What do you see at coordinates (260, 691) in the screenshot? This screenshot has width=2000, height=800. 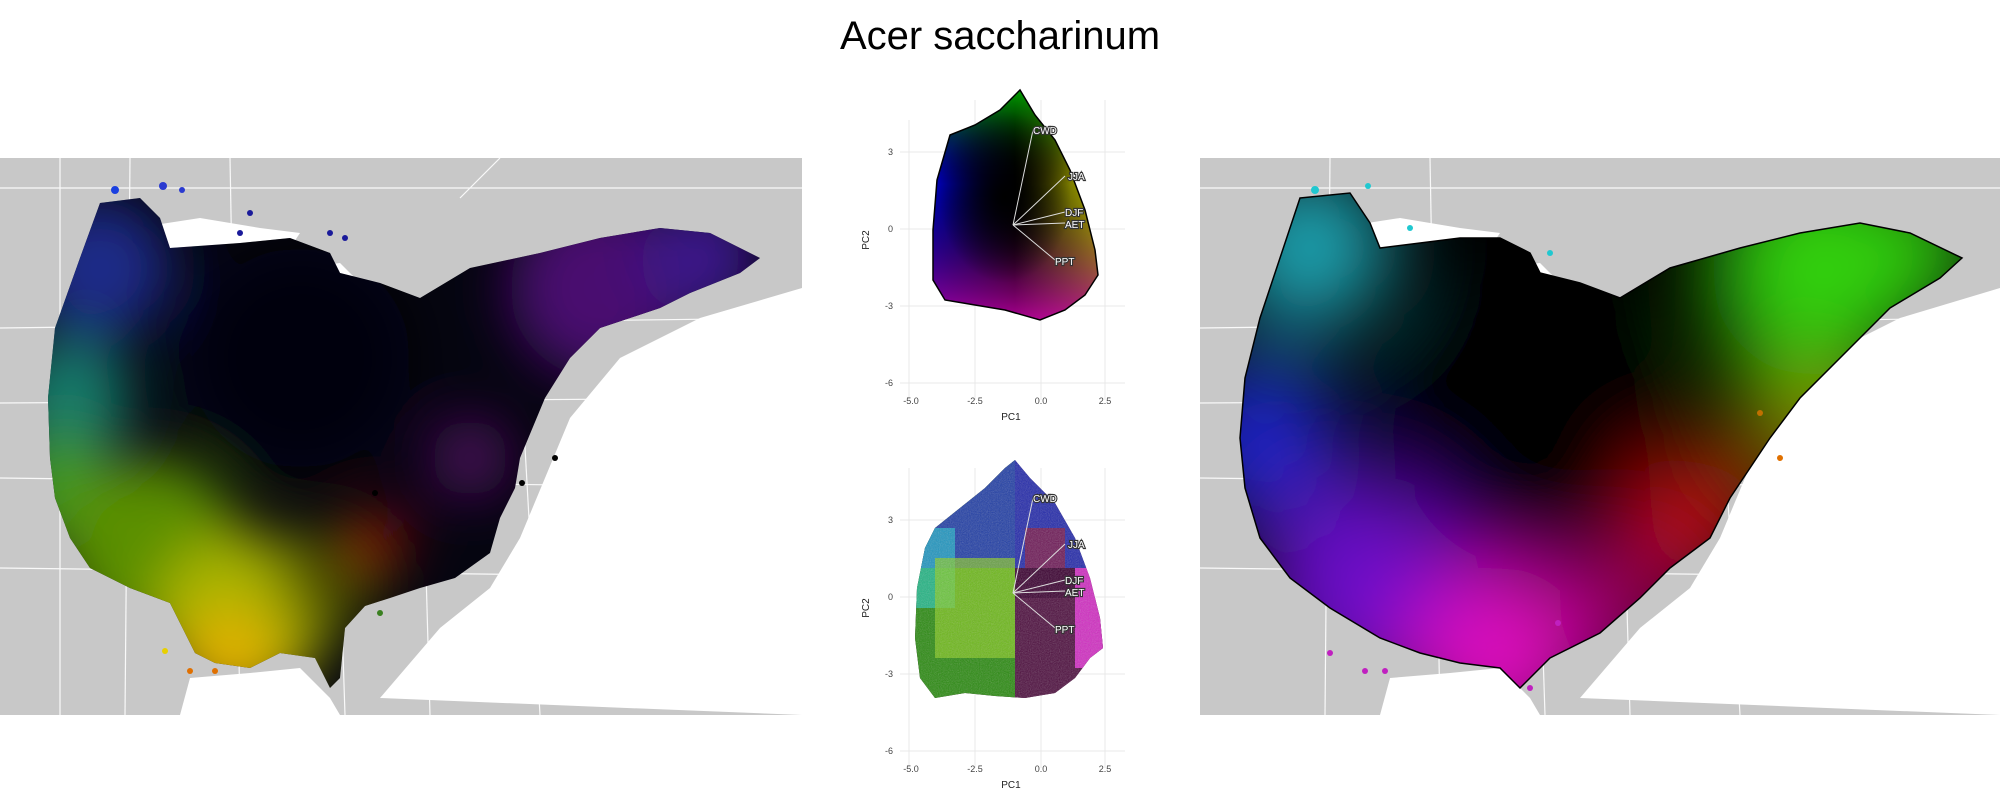 I see `gulf-of-mexico` at bounding box center [260, 691].